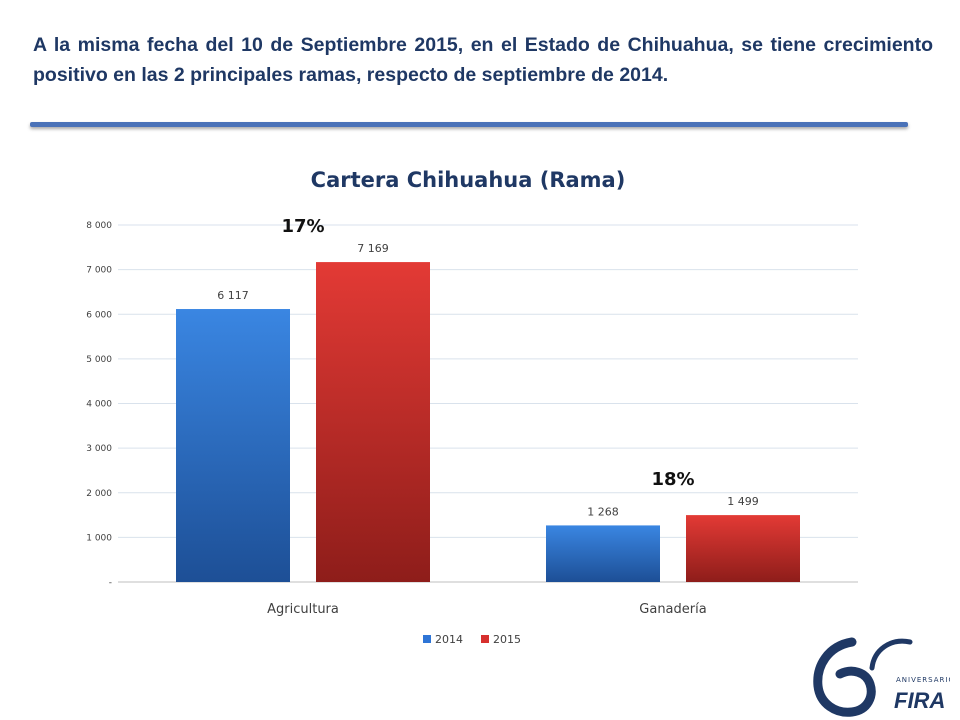 Image resolution: width=960 pixels, height=720 pixels. I want to click on y-tick-label: 2 000, so click(99, 494).